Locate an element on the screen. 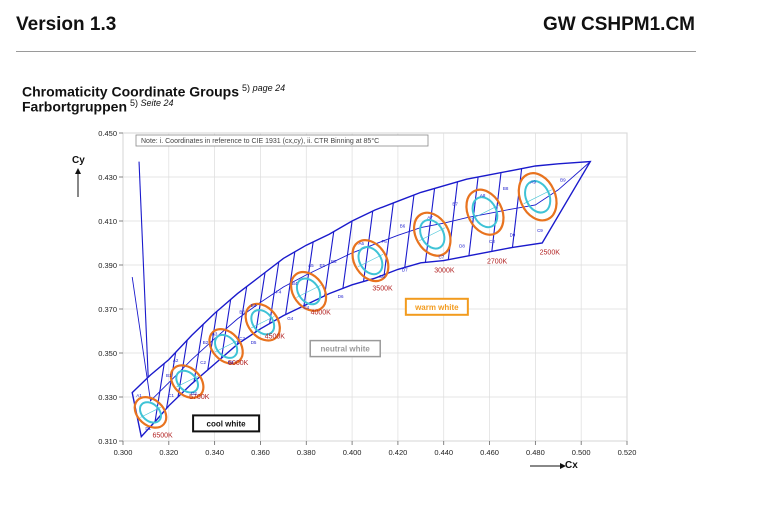  x-tick-label: 0.380 is located at coordinates (306, 452).